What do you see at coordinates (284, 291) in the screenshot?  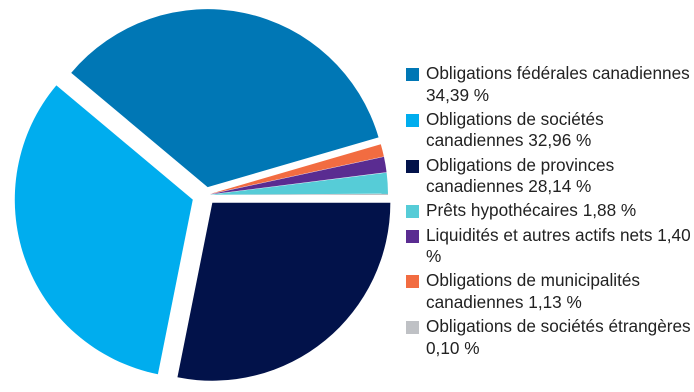 I see `pie-slice-provincial` at bounding box center [284, 291].